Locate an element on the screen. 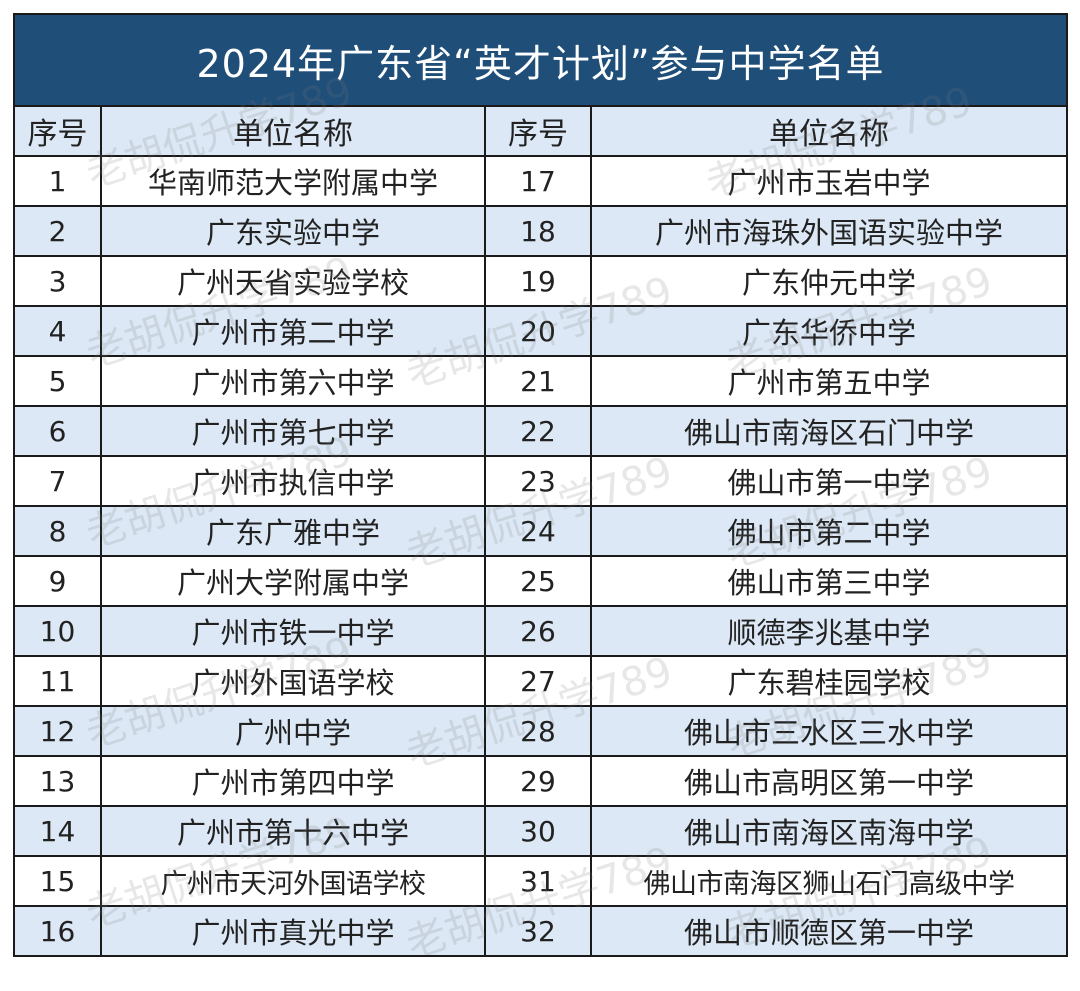 The width and height of the screenshot is (1080, 991). right-number-cell: 26 is located at coordinates (538, 631).